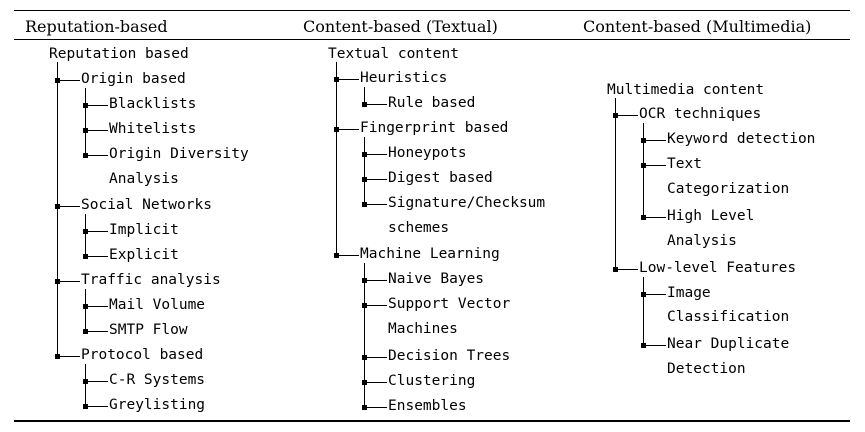 This screenshot has width=865, height=432. I want to click on node-protocol-based: Protocol based, so click(142, 355).